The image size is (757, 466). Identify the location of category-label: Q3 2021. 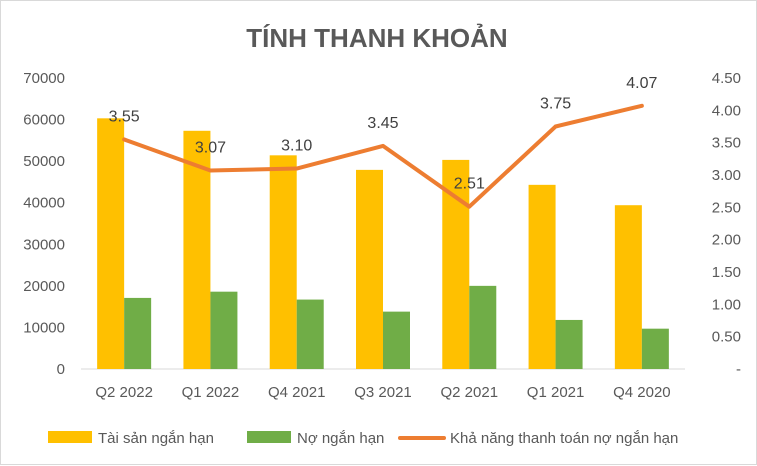
(383, 392).